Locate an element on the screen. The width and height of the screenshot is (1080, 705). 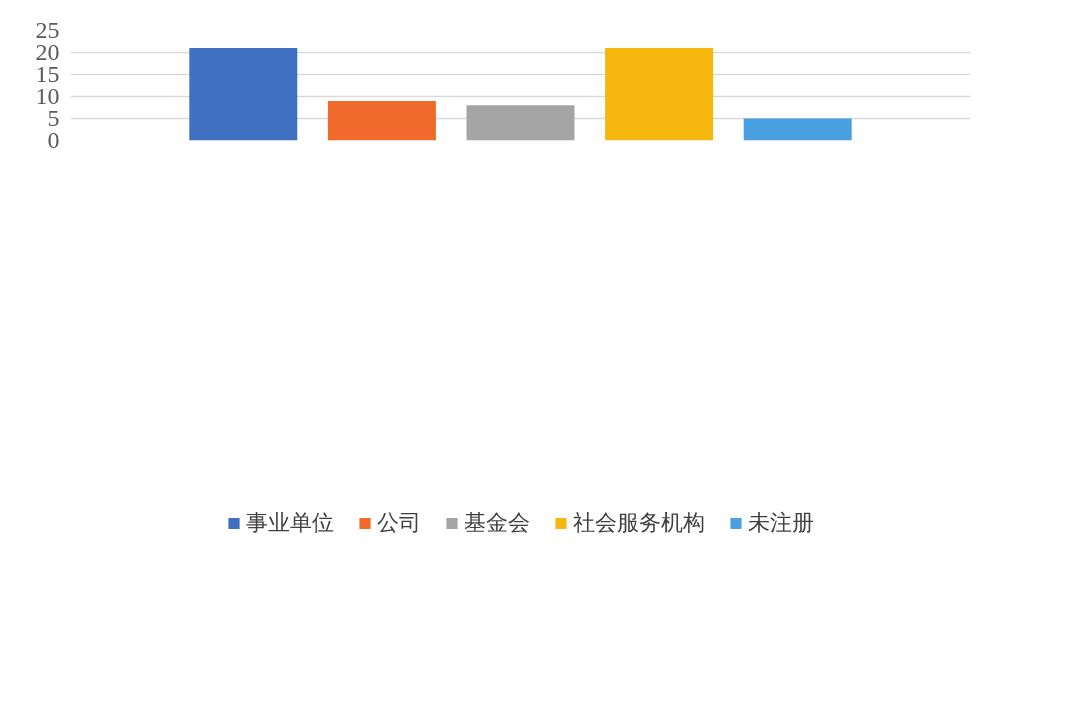
legend-label: 未注册 is located at coordinates (780, 522).